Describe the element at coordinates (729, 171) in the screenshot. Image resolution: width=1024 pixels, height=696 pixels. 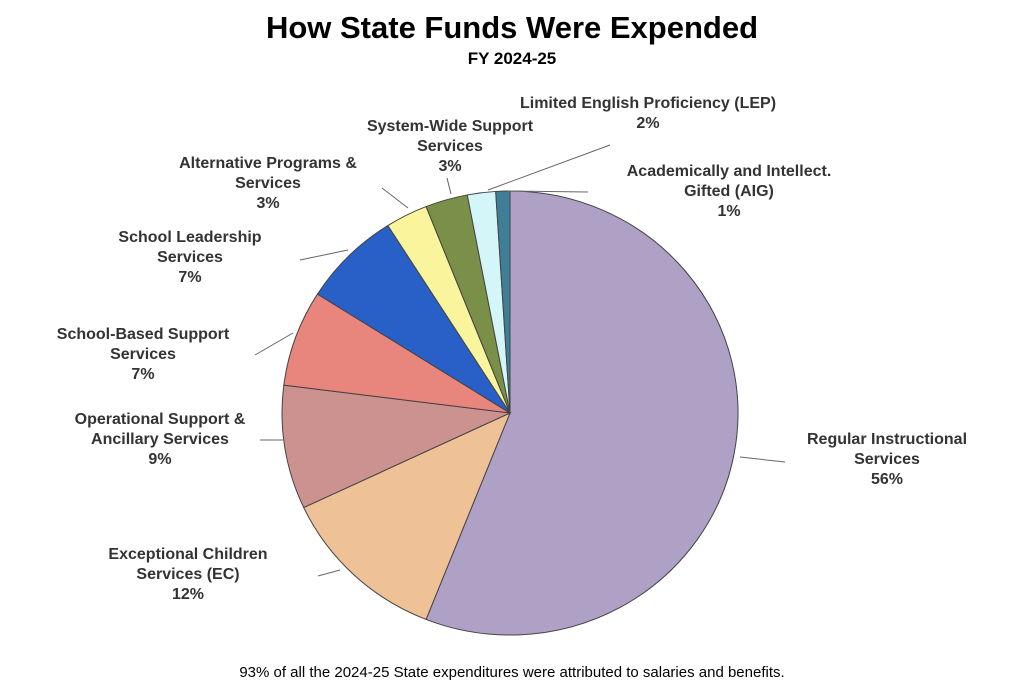
I see `slice-label-text: Academically and Intellect.` at that location.